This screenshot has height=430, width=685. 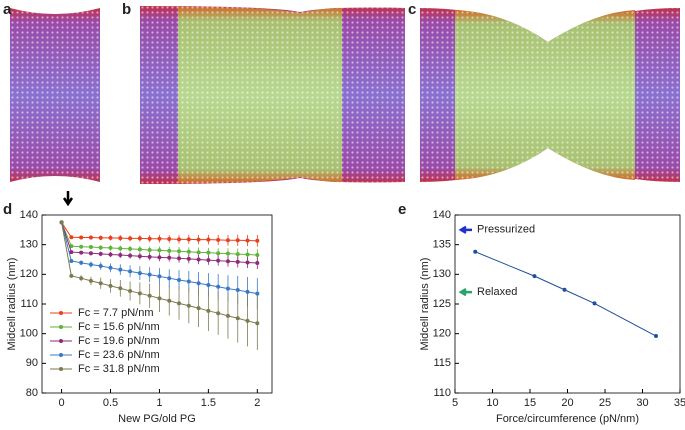 What do you see at coordinates (159, 403) in the screenshot?
I see `x-tick-label: 1` at bounding box center [159, 403].